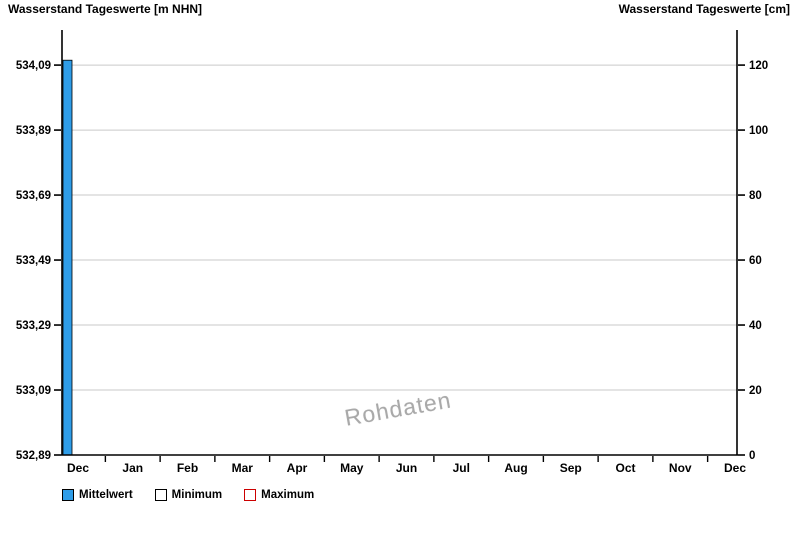  I want to click on legend-item-maximum: Maximum, so click(279, 495).